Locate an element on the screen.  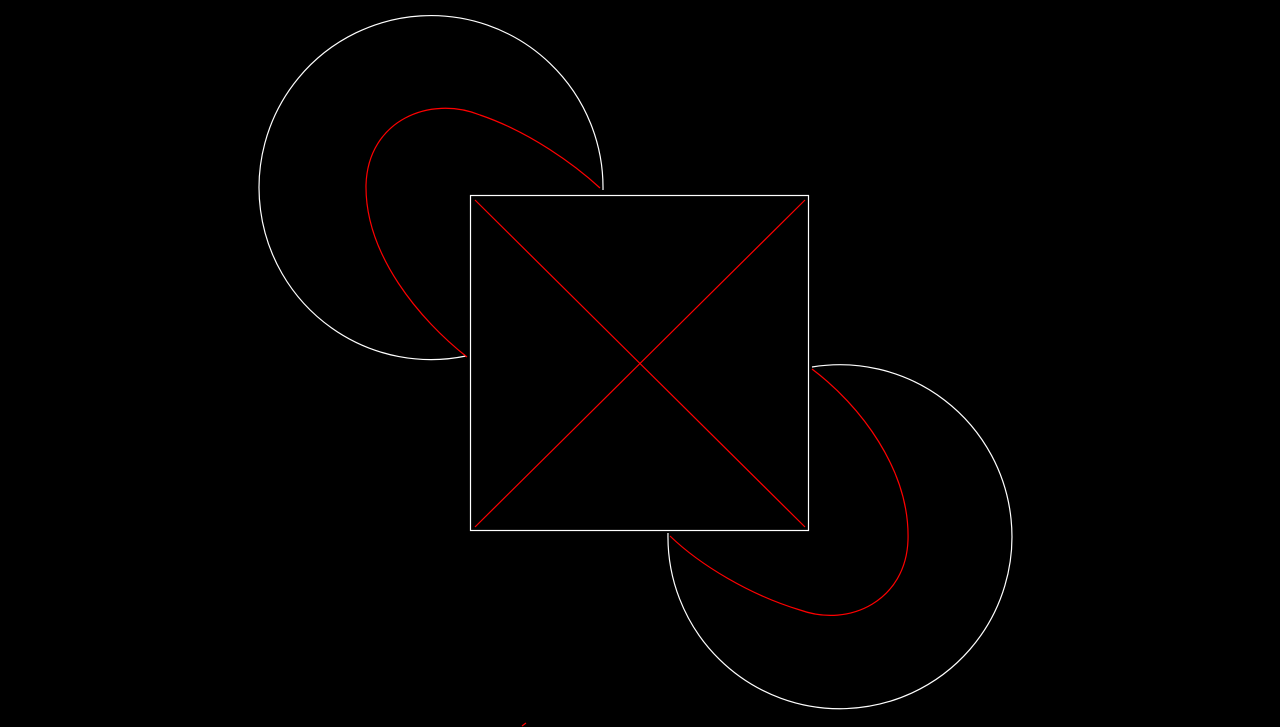
small-red-mark is located at coordinates (524, 724).